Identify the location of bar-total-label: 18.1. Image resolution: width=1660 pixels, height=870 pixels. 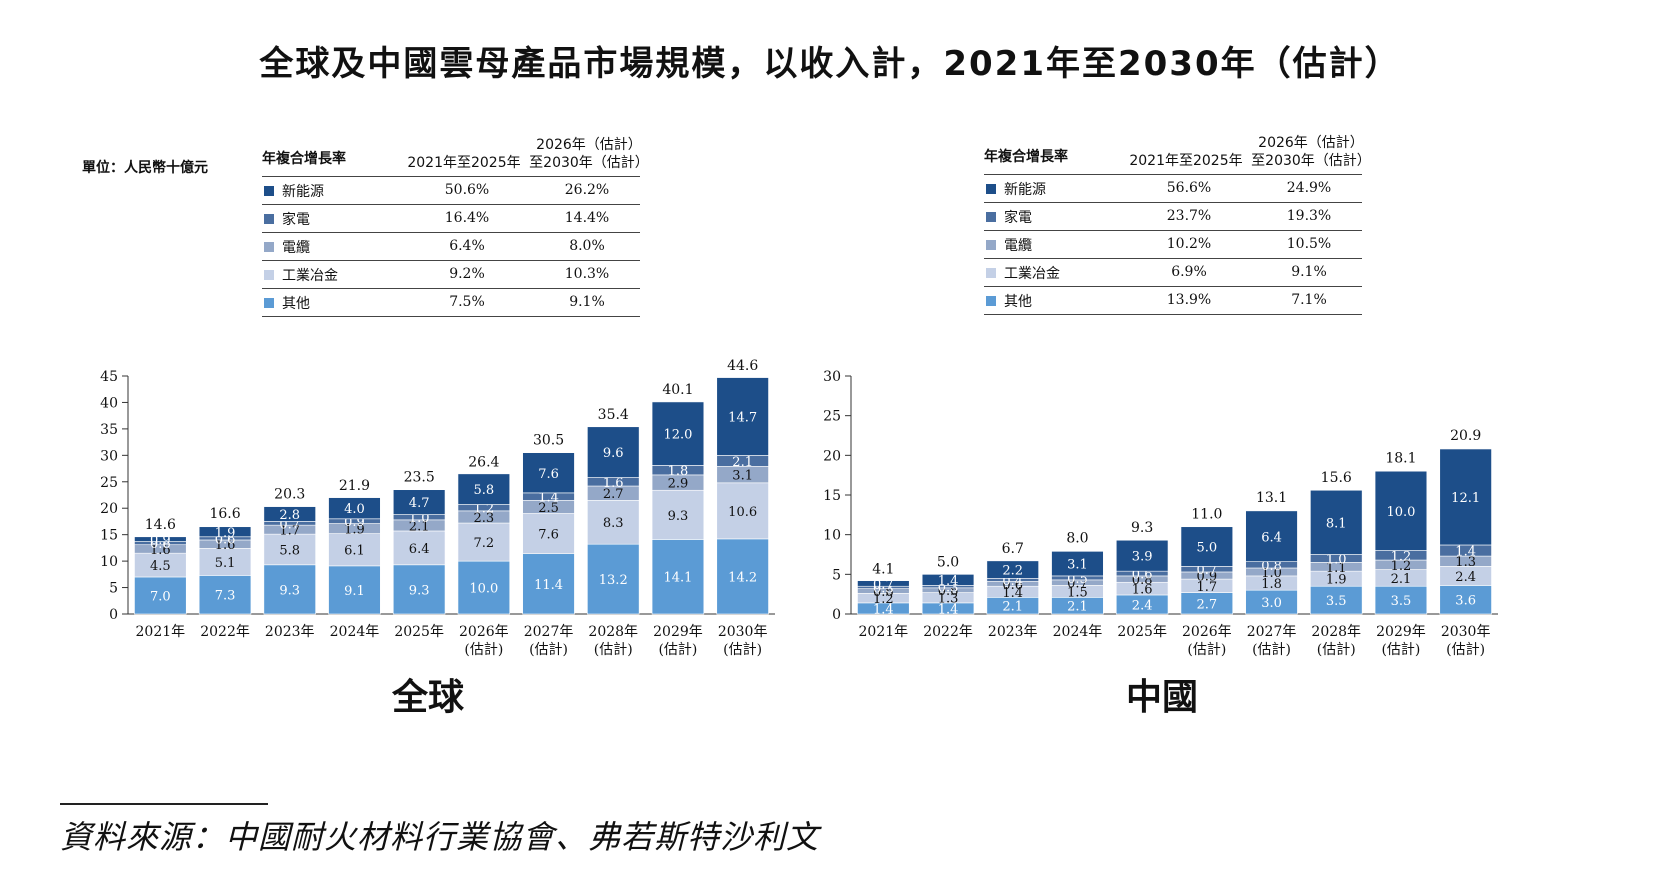
(1400, 458).